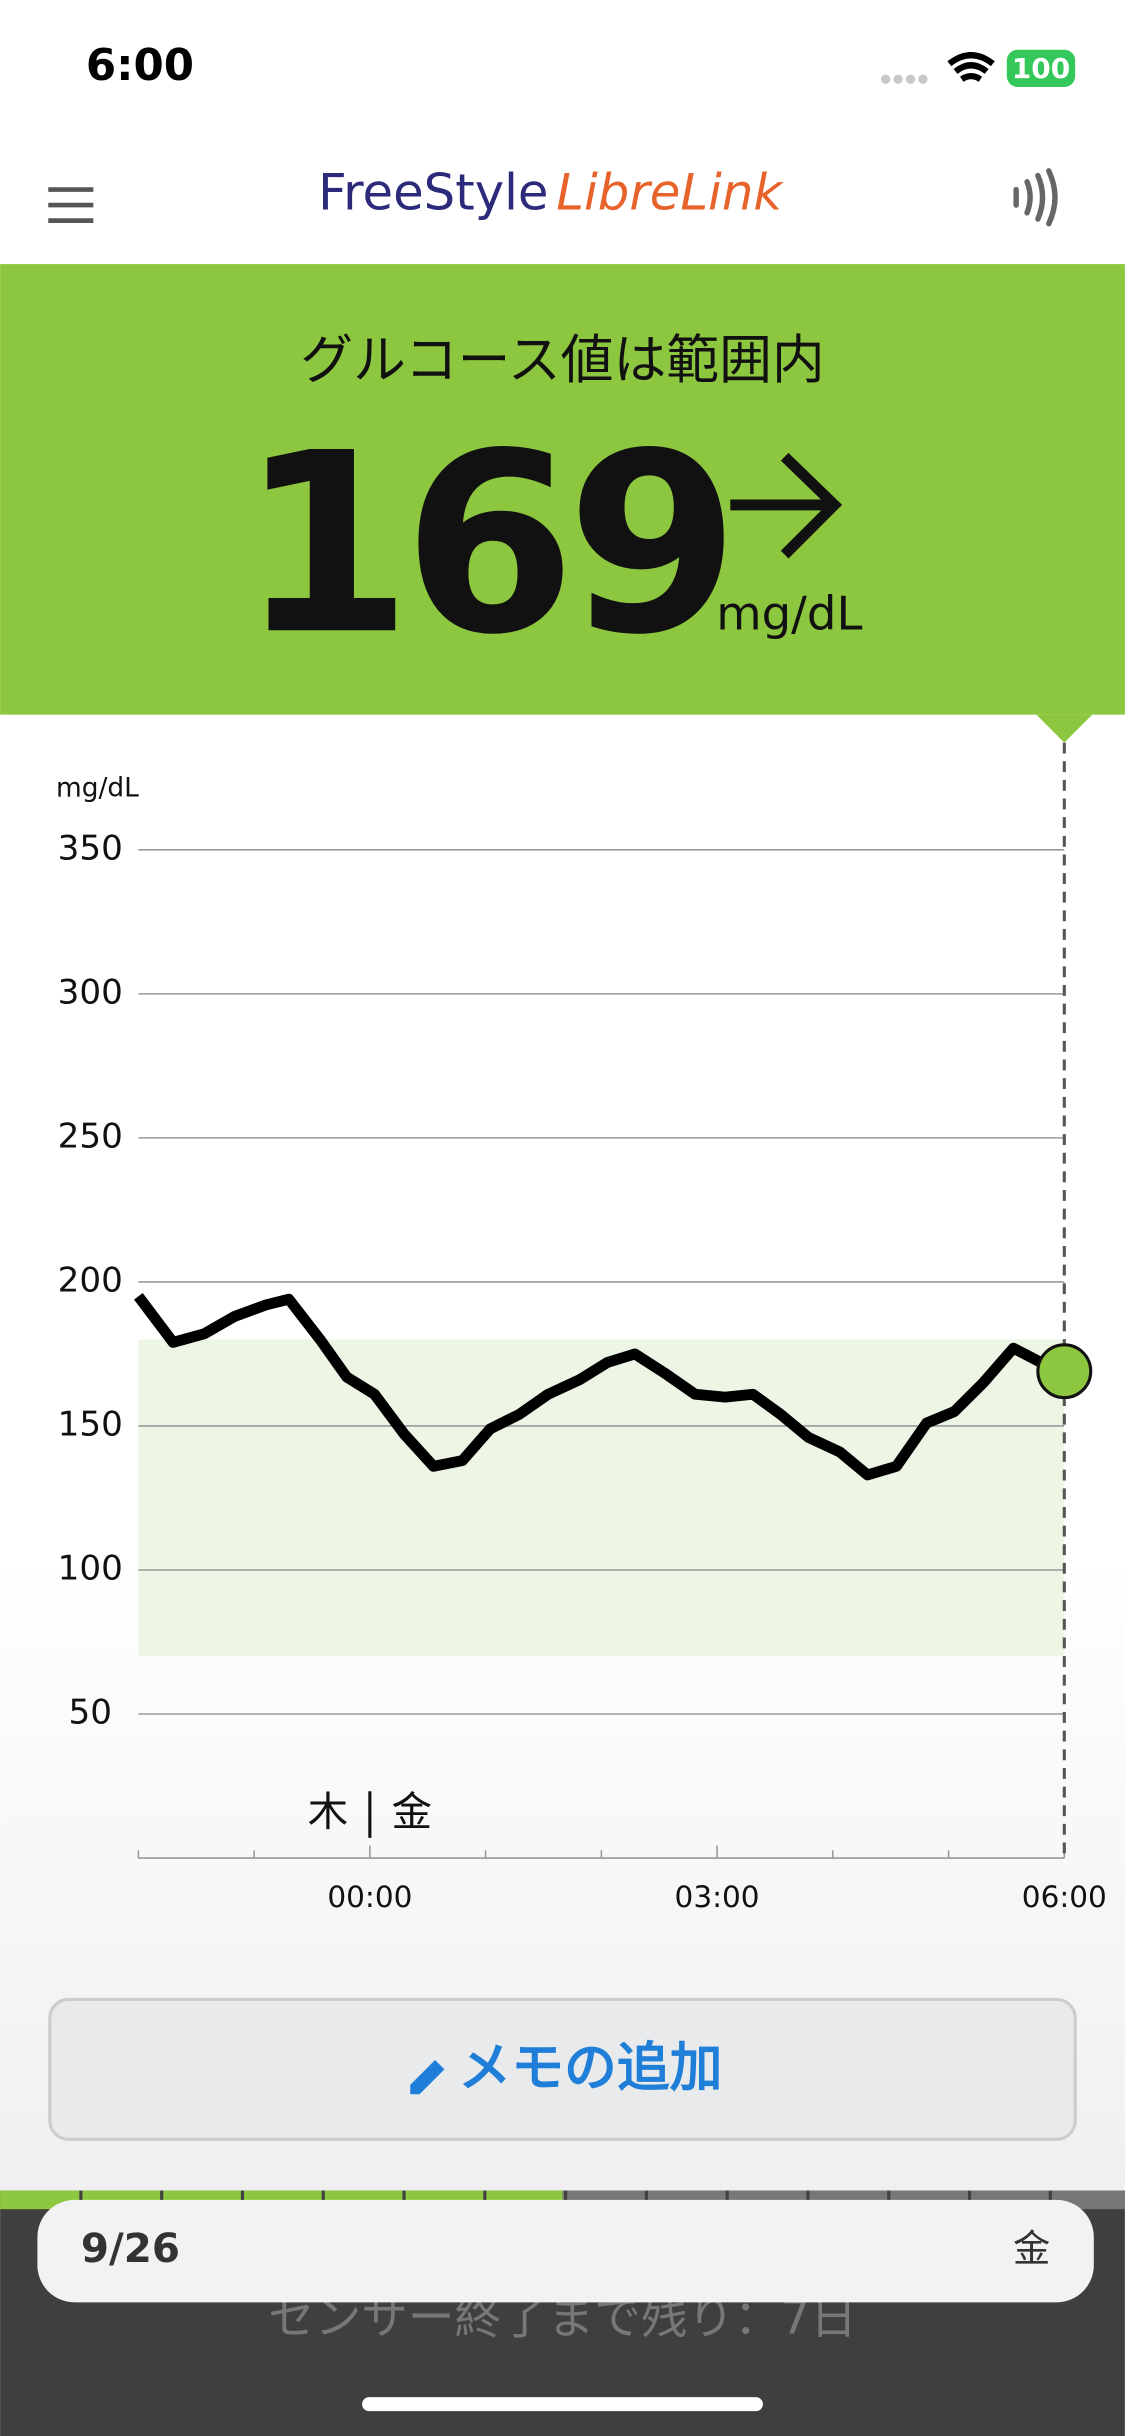 The width and height of the screenshot is (1125, 2436). What do you see at coordinates (971, 67) in the screenshot?
I see `wifi-icon` at bounding box center [971, 67].